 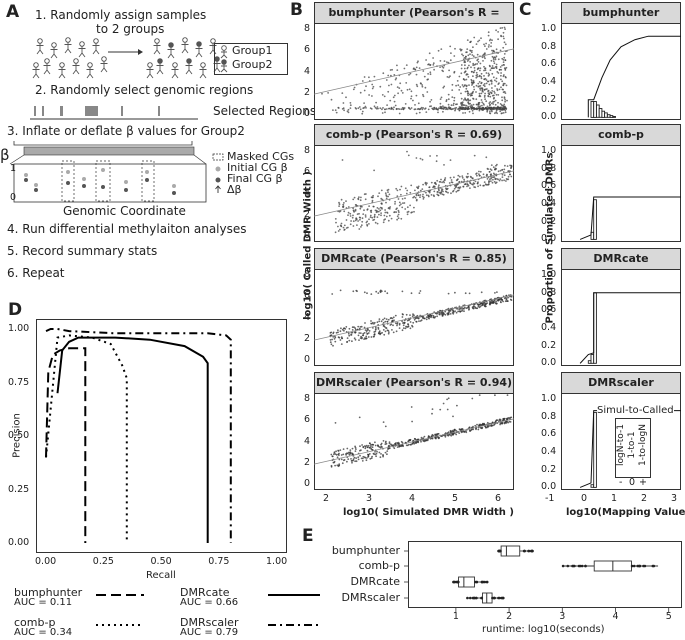 I want to click on c-ytick: 0.8, so click(x=549, y=292).